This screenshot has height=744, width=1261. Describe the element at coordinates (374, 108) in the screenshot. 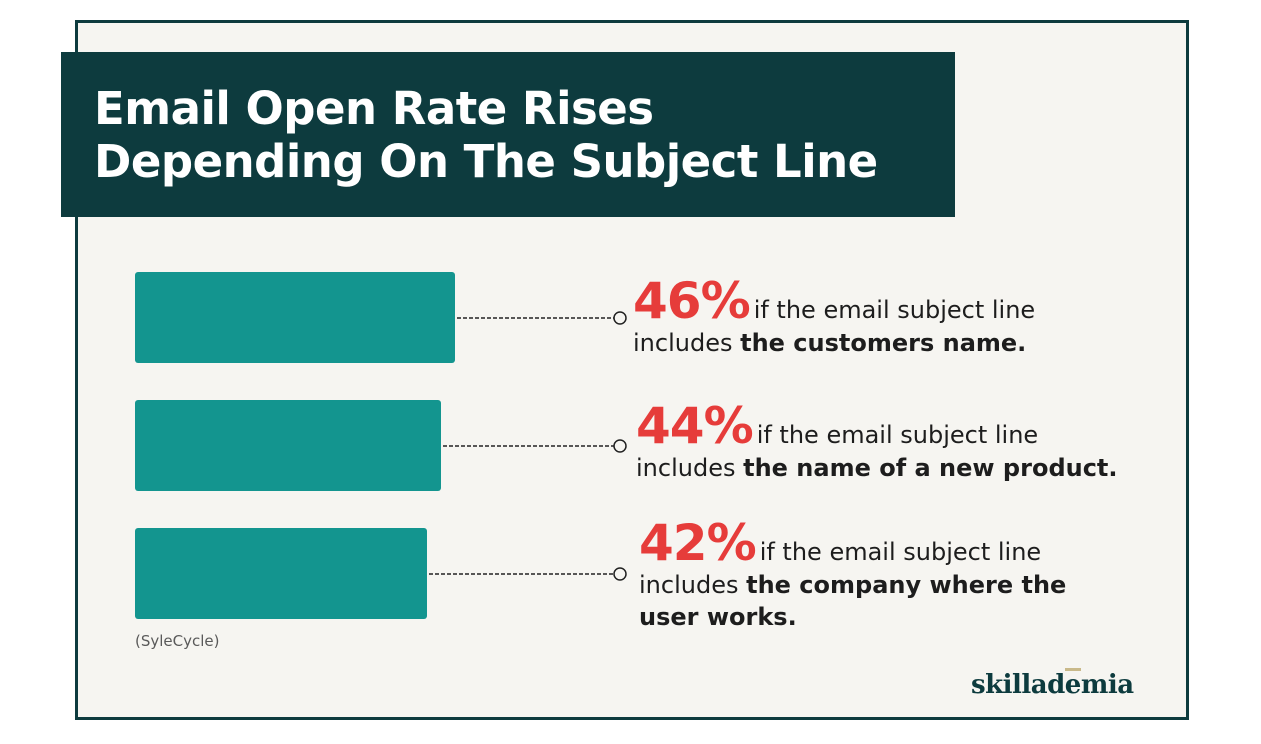

I see `title-line-1: Email Open Rate Rises` at that location.